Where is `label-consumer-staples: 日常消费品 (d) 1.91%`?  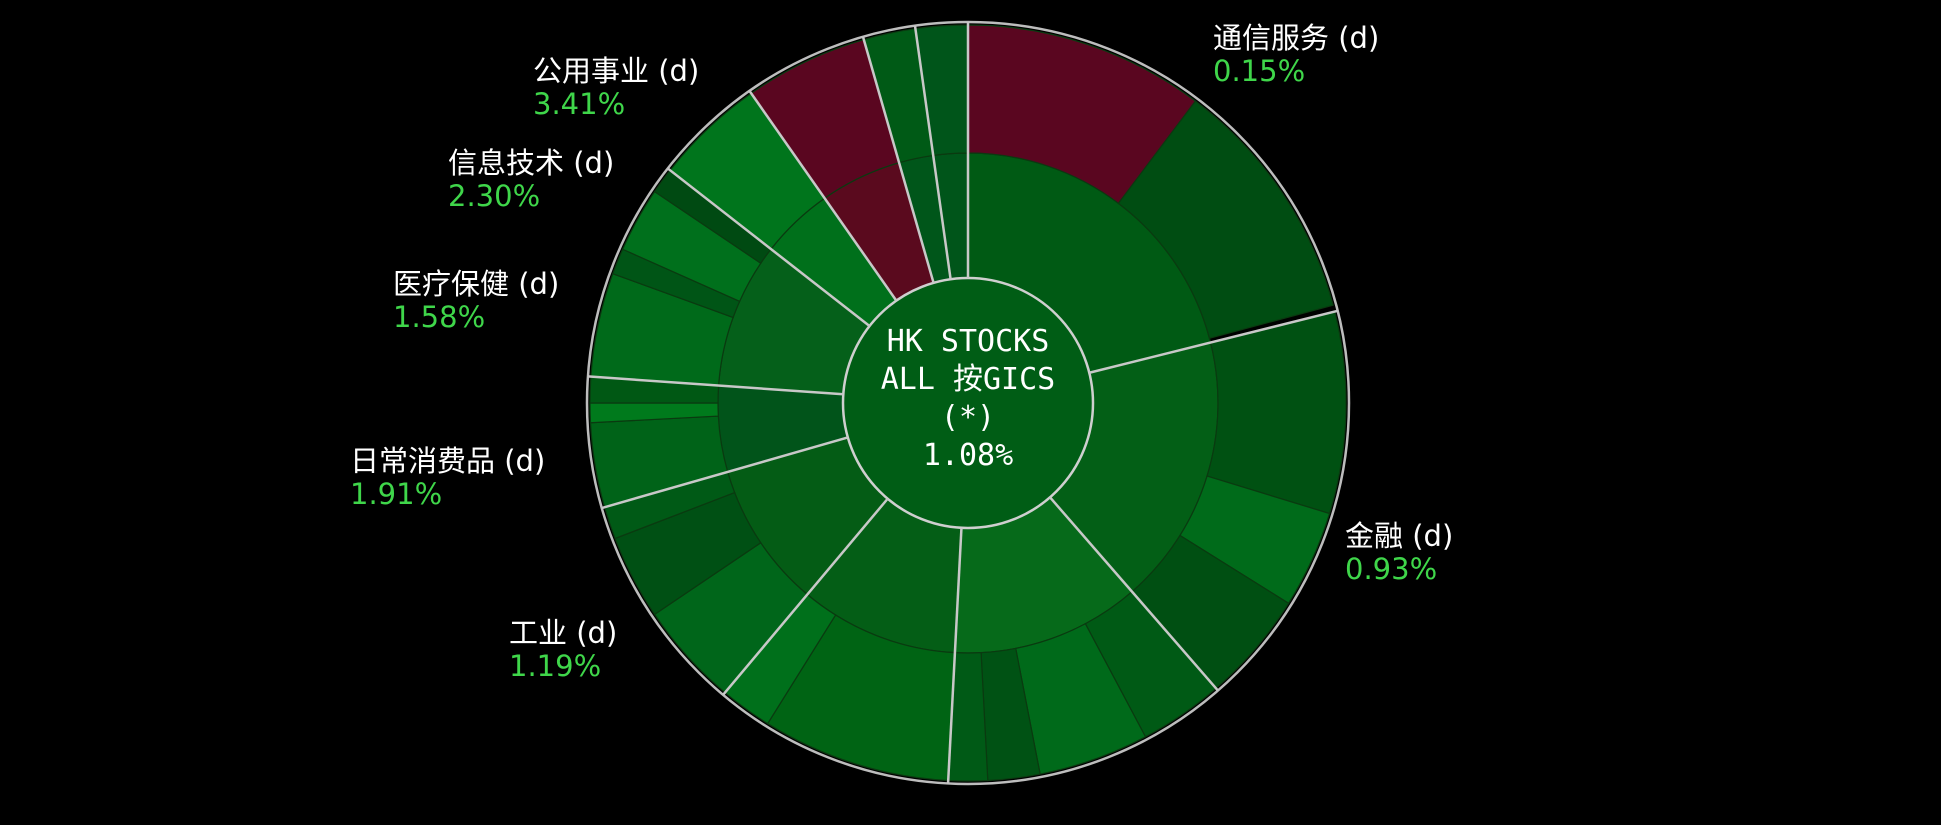
label-consumer-staples: 日常消费品 (d) 1.91% is located at coordinates (448, 478).